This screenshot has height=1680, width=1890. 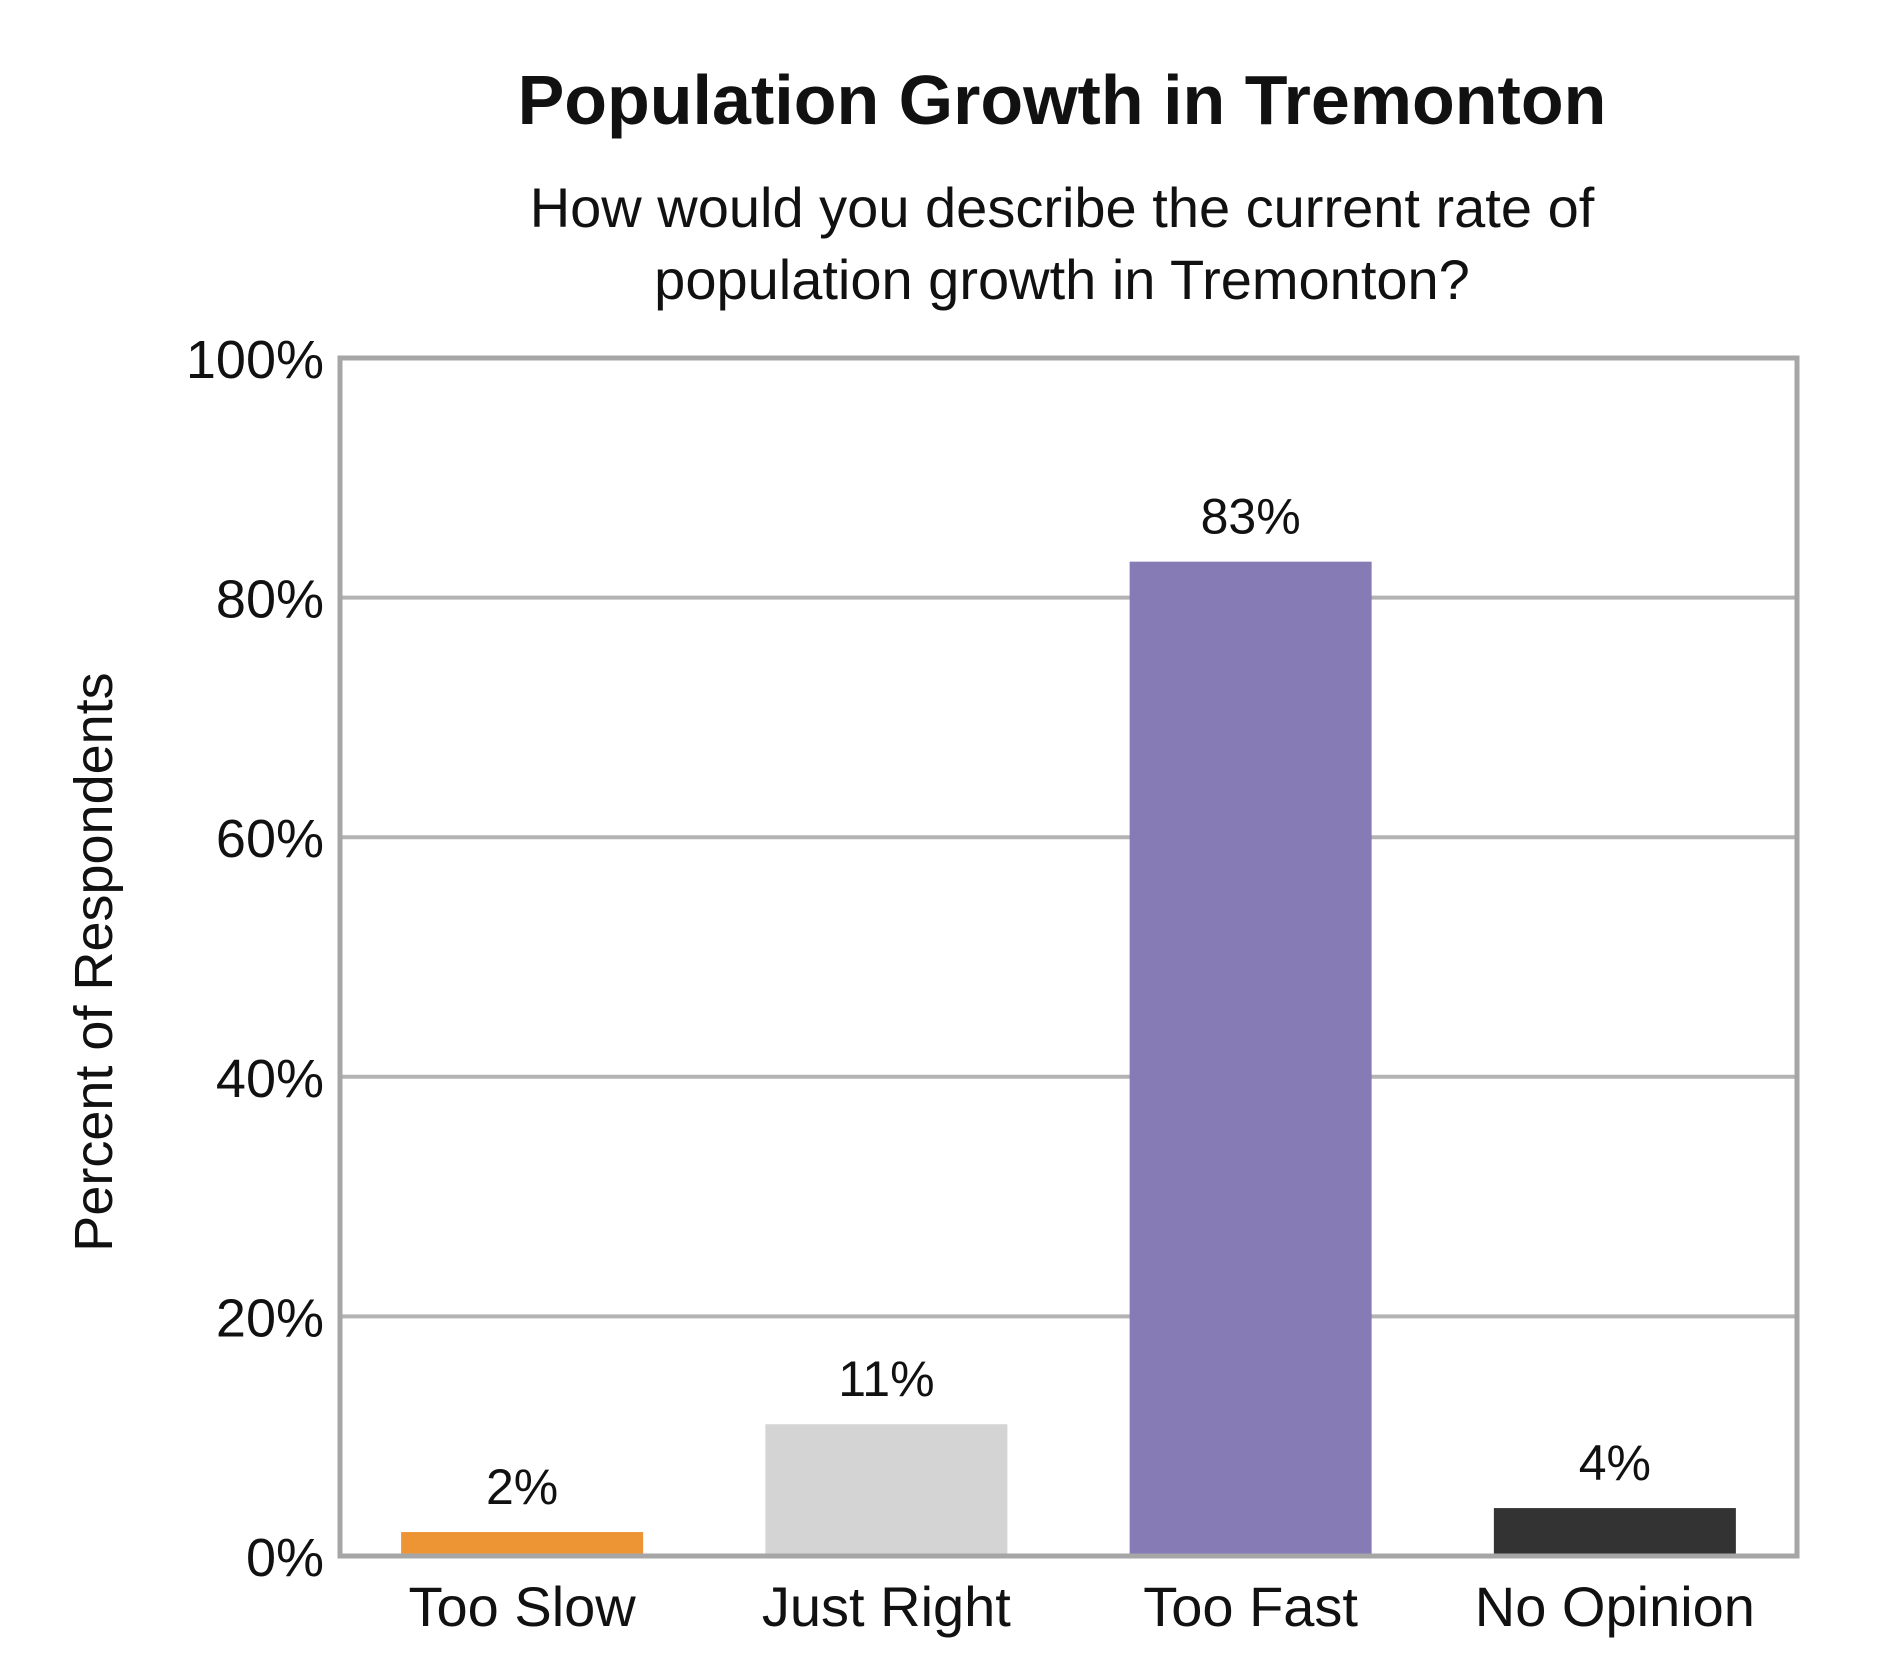 I want to click on x-axis-ticks: Too Slow Just Right Too Fast No Opinion, so click(x=1082, y=1606).